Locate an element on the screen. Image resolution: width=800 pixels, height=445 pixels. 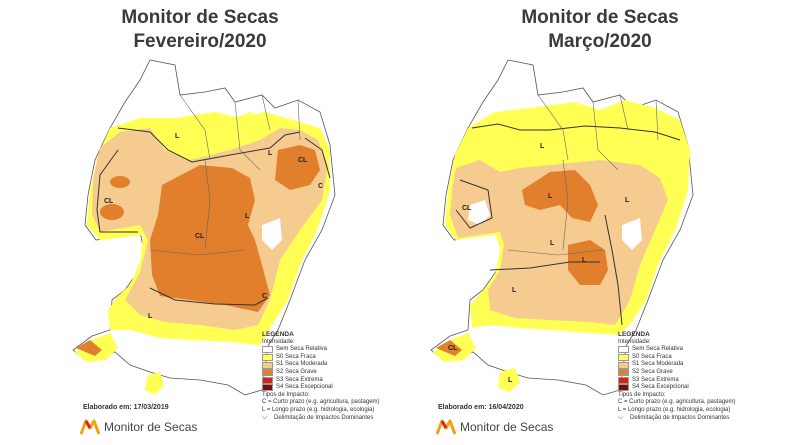
drought-s1-area is located at coordinates (559, 242).